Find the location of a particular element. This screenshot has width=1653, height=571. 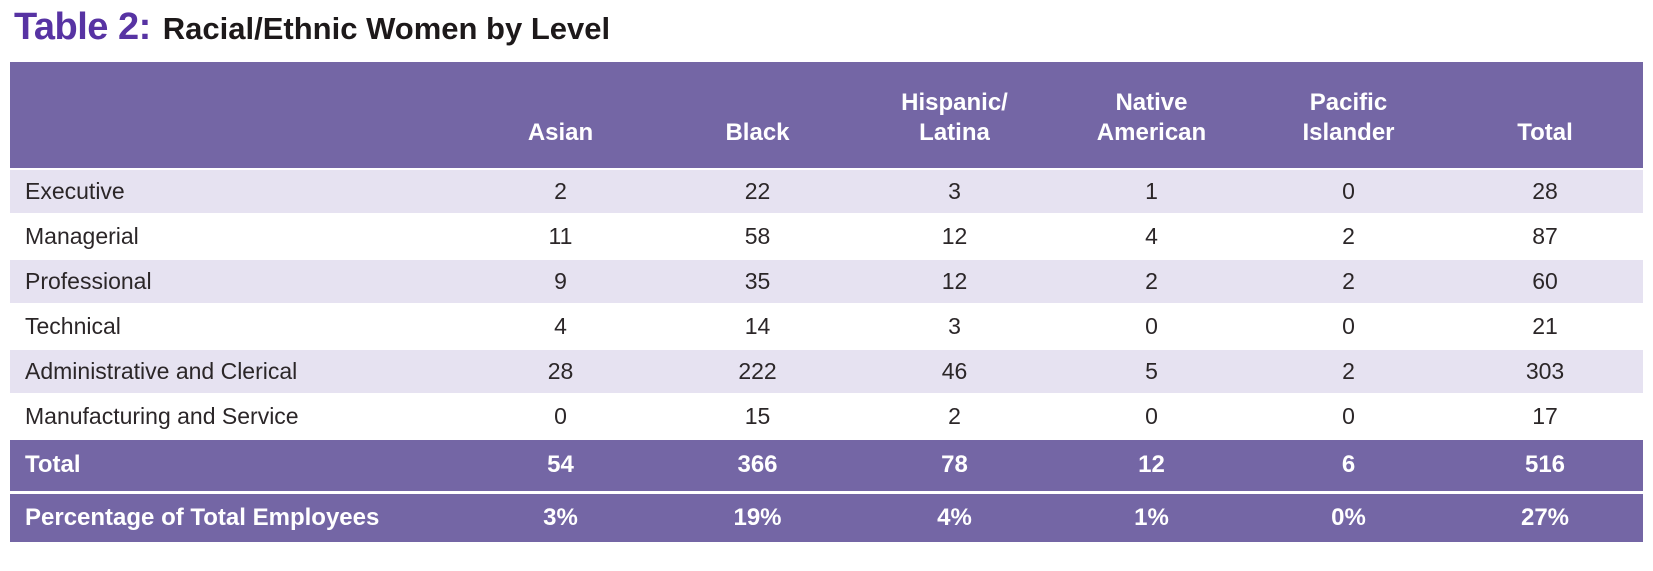

cell-value: 222 is located at coordinates (757, 372).